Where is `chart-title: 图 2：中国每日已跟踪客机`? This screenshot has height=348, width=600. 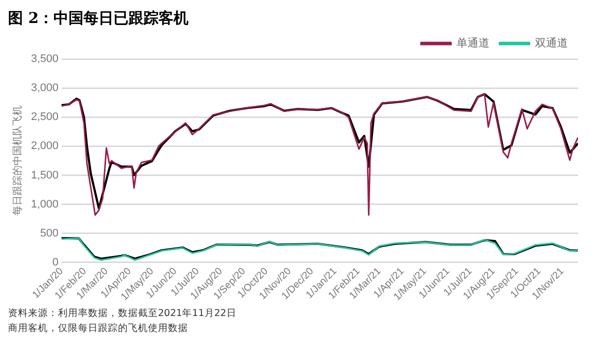 chart-title: 图 2：中国每日已跟踪客机 is located at coordinates (99, 18).